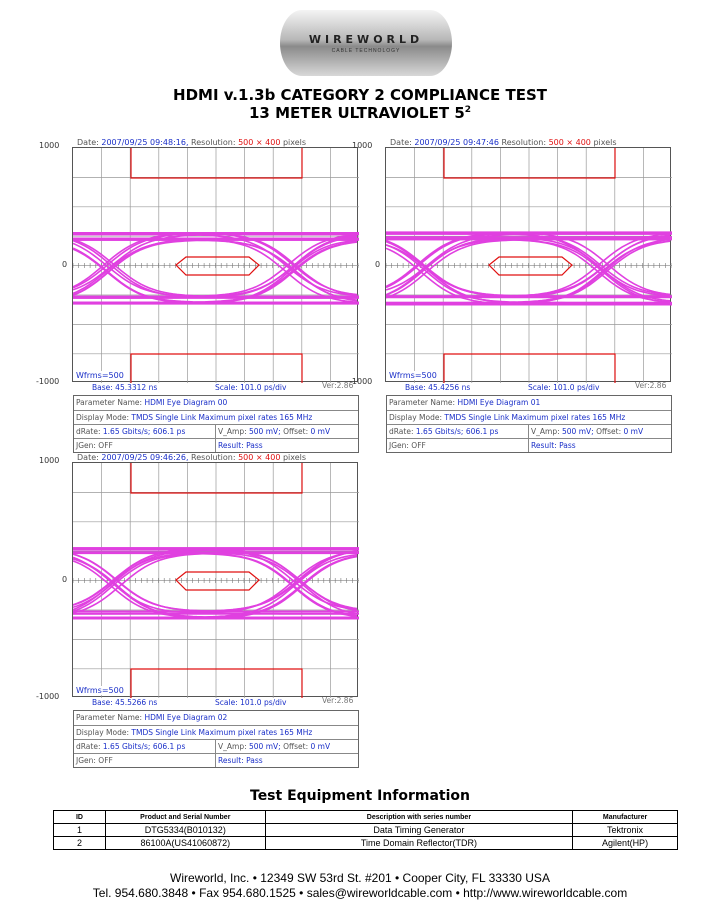 This screenshot has width=720, height=900. I want to click on cell-description: Data Timing Generator, so click(419, 830).